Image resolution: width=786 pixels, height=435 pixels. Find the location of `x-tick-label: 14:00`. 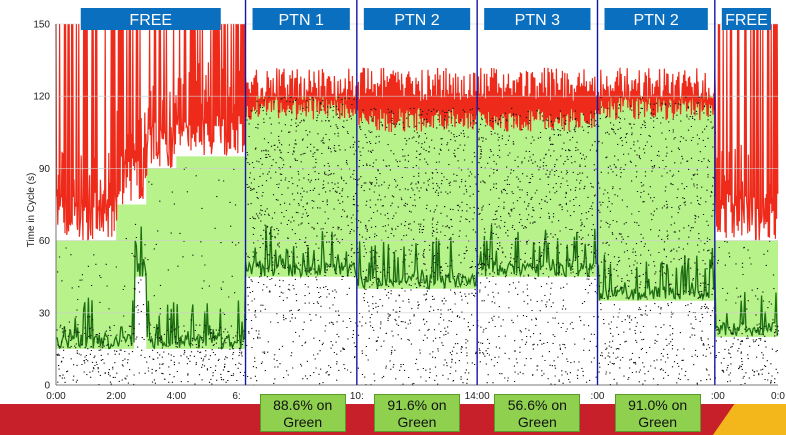

x-tick-label: 14:00 is located at coordinates (477, 396).